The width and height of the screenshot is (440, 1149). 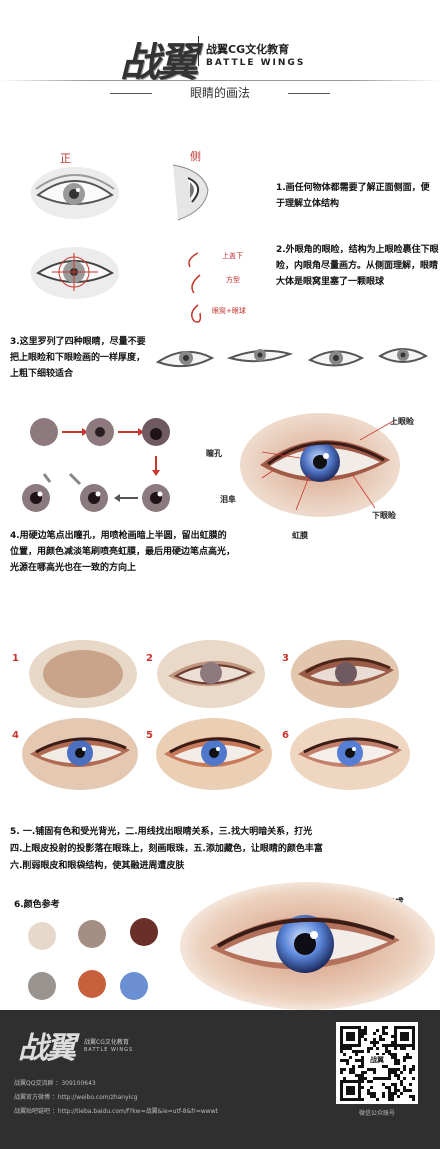 I want to click on labeled-eye-painting, so click(x=320, y=465).